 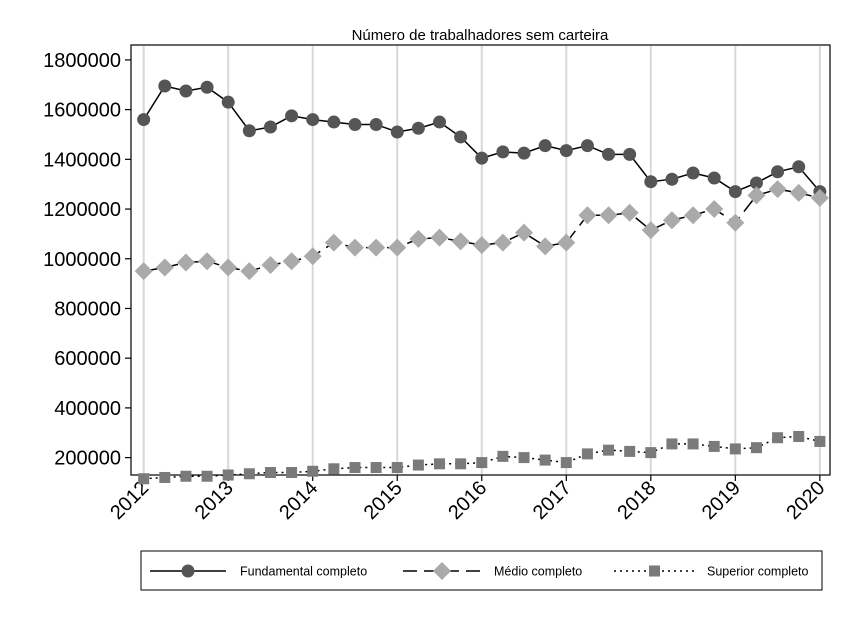 I want to click on x-tick-label: 2016, so click(x=467, y=500).